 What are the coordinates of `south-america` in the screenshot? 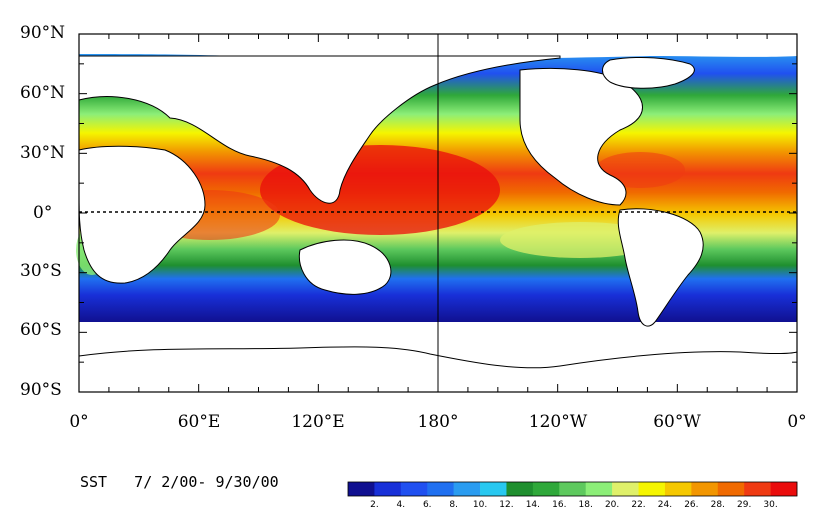 It's located at (660, 267).